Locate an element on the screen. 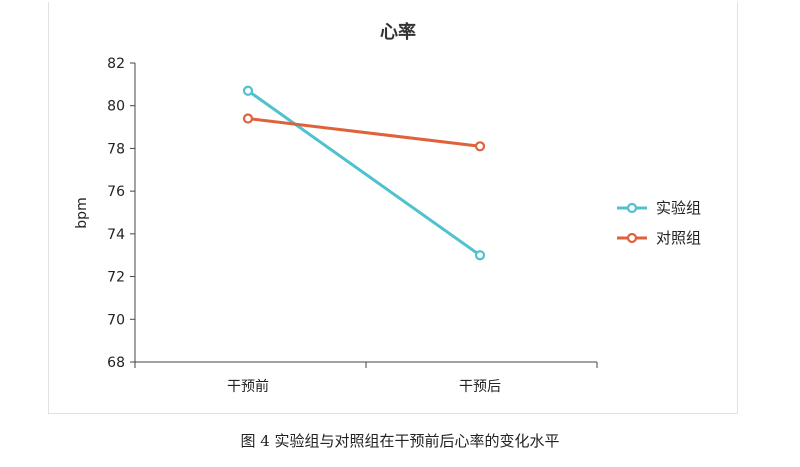  legend-label: 实验组 is located at coordinates (678, 208).